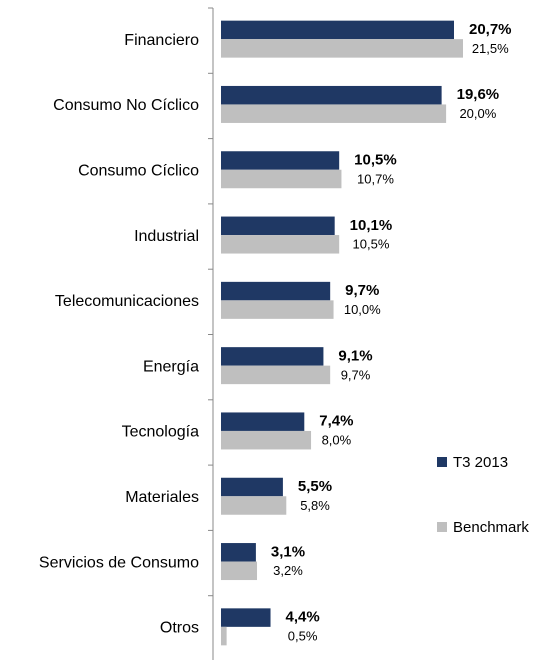 This screenshot has width=558, height=660. Describe the element at coordinates (315, 505) in the screenshot. I see `value-label: 5,8%` at that location.